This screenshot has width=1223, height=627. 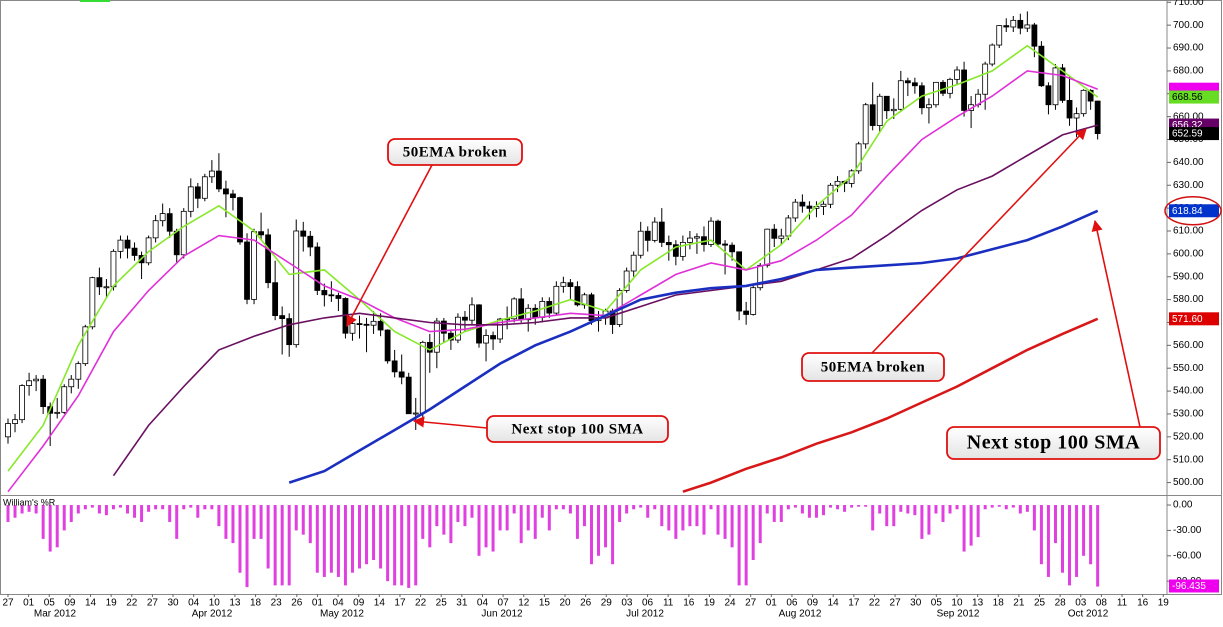 What do you see at coordinates (1053, 443) in the screenshot?
I see `annotation-box` at bounding box center [1053, 443].